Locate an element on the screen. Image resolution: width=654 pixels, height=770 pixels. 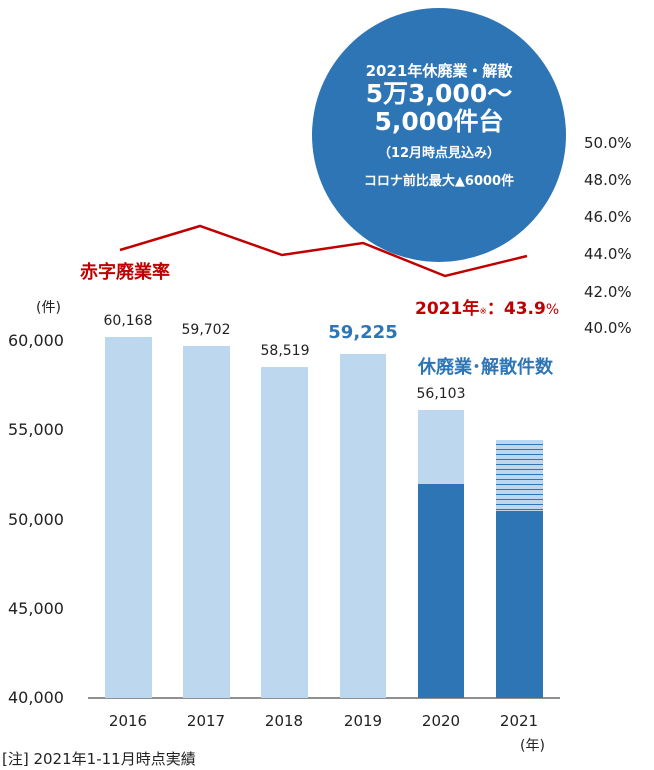
y2-tick: 46.0% is located at coordinates (608, 217).